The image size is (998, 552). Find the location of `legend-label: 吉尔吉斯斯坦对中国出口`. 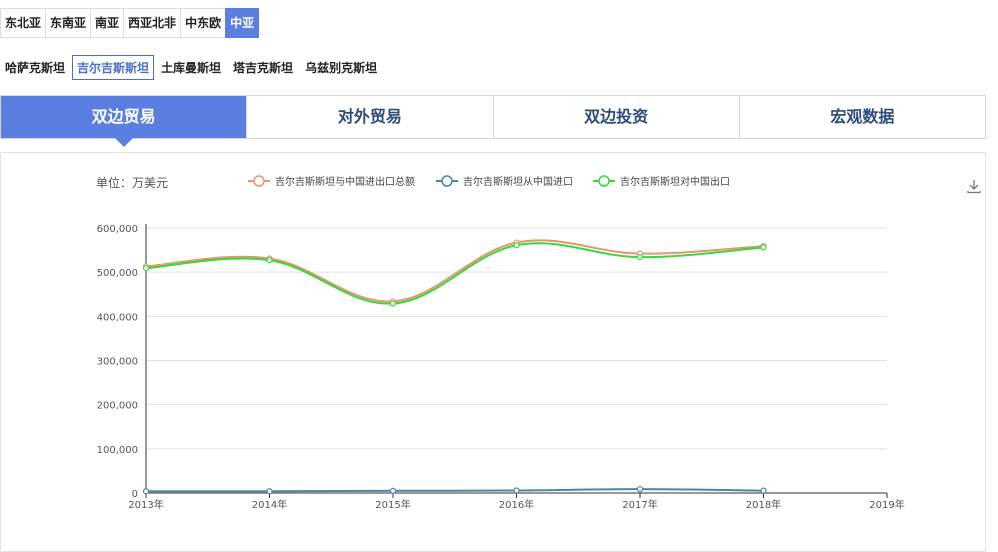

legend-label: 吉尔吉斯斯坦对中国出口 is located at coordinates (675, 181).